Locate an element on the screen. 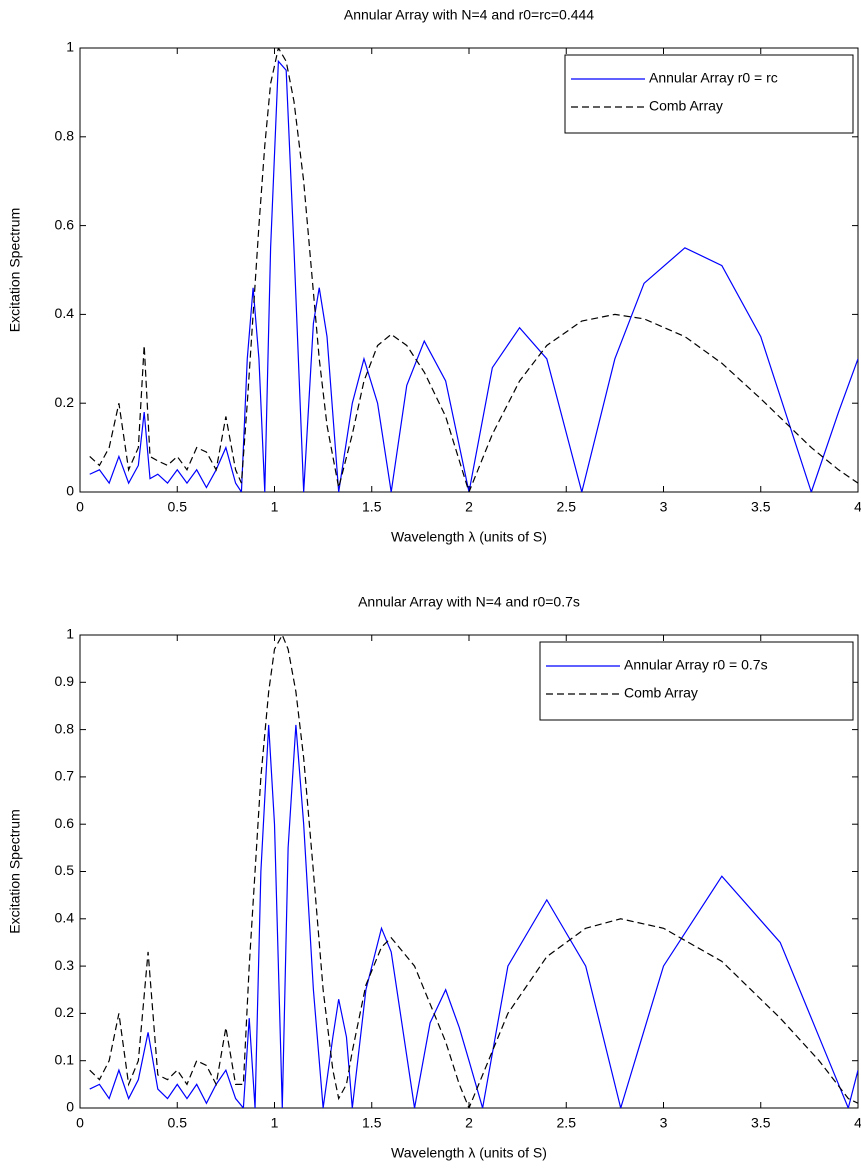  legend-label: Annular Array r0 = rc is located at coordinates (713, 78).